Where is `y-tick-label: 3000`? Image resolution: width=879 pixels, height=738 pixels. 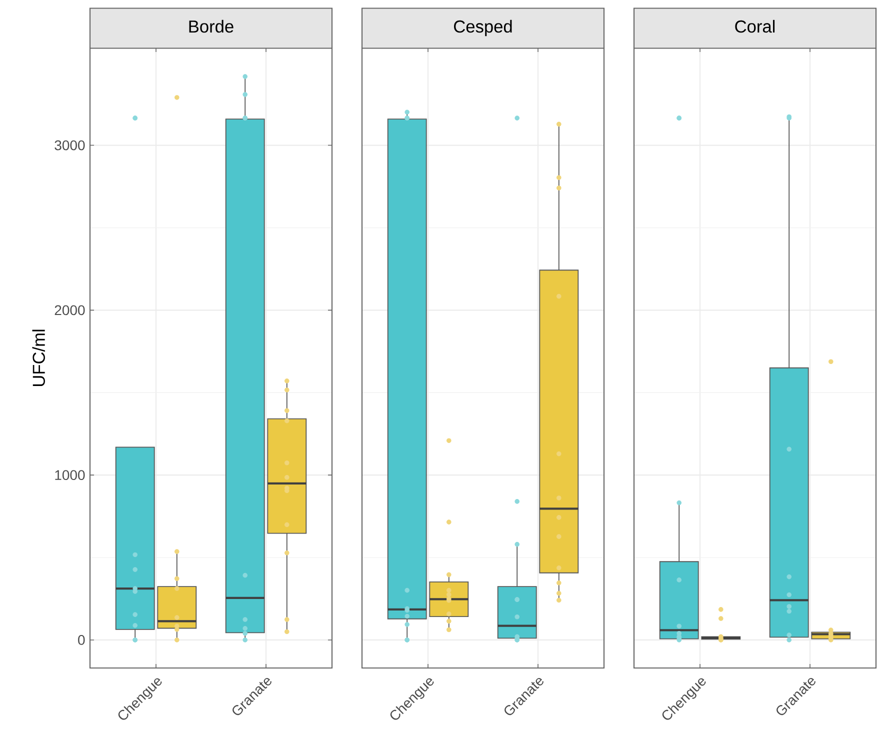 y-tick-label: 3000 is located at coordinates (69, 145).